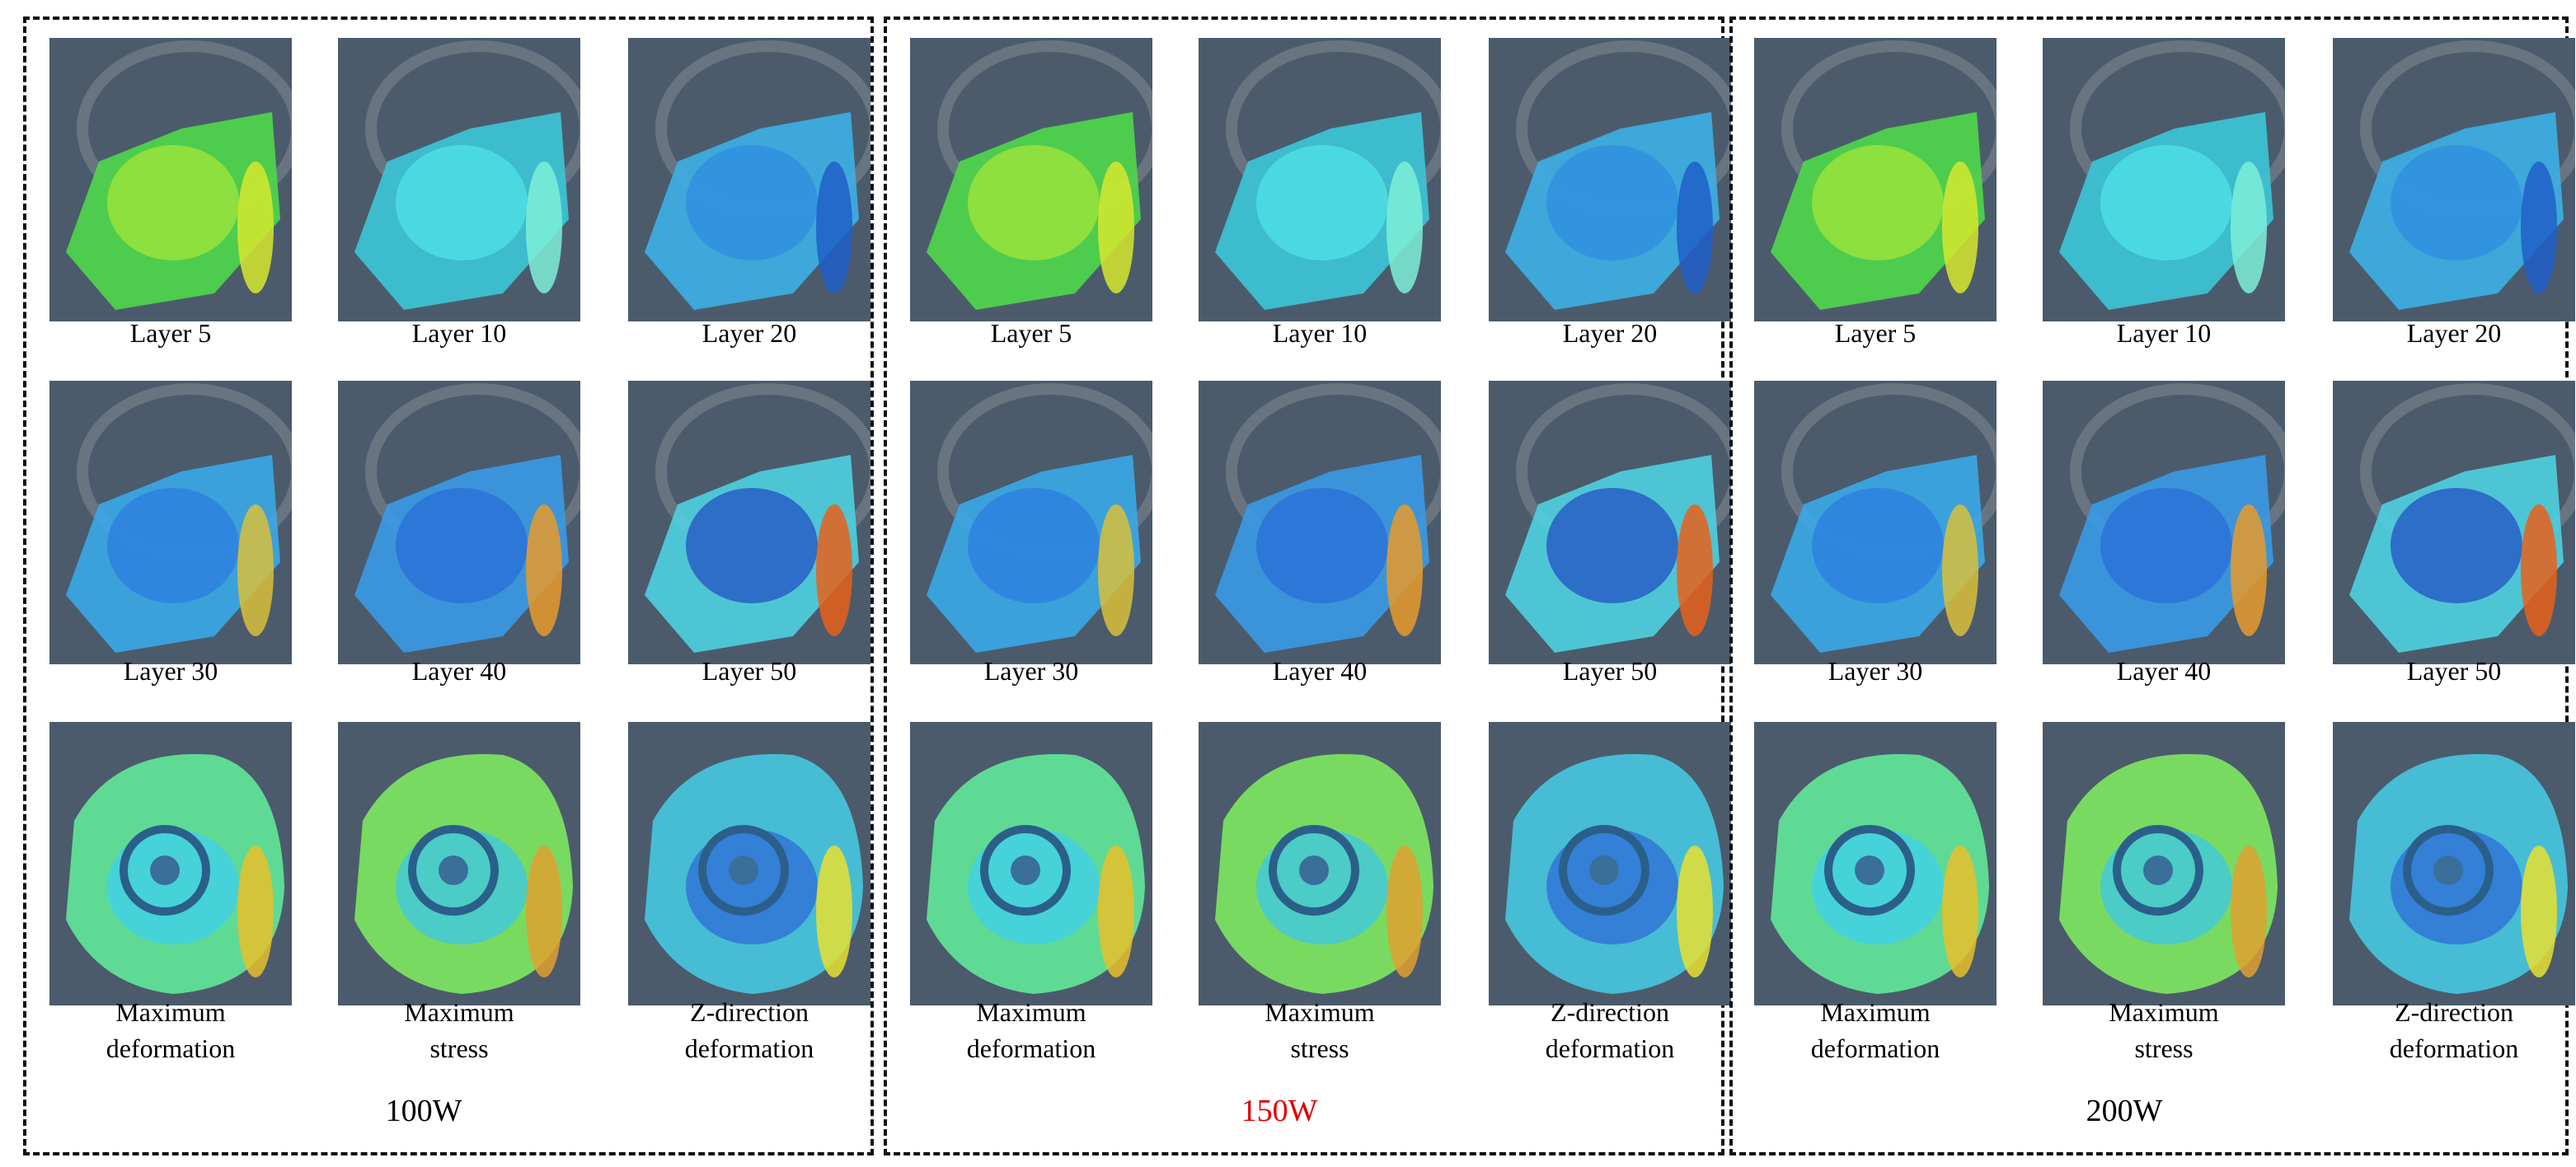 The height and width of the screenshot is (1167, 2576). I want to click on power-label: 100W, so click(424, 1111).